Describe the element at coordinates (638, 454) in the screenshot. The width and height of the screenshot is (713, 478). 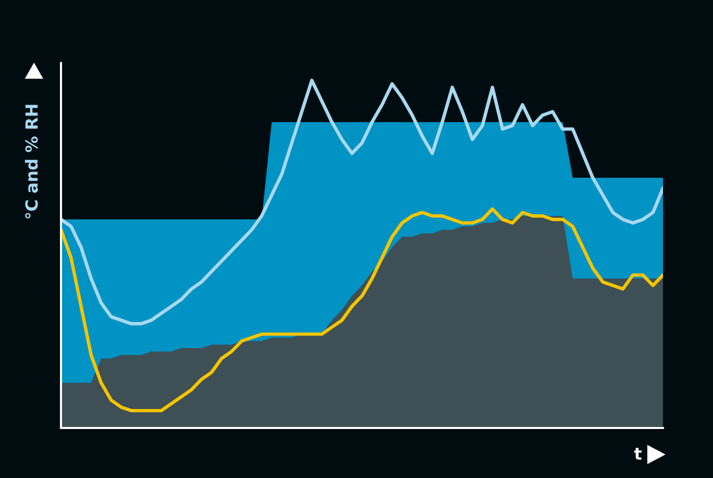
I see `x-axis-title: t` at that location.